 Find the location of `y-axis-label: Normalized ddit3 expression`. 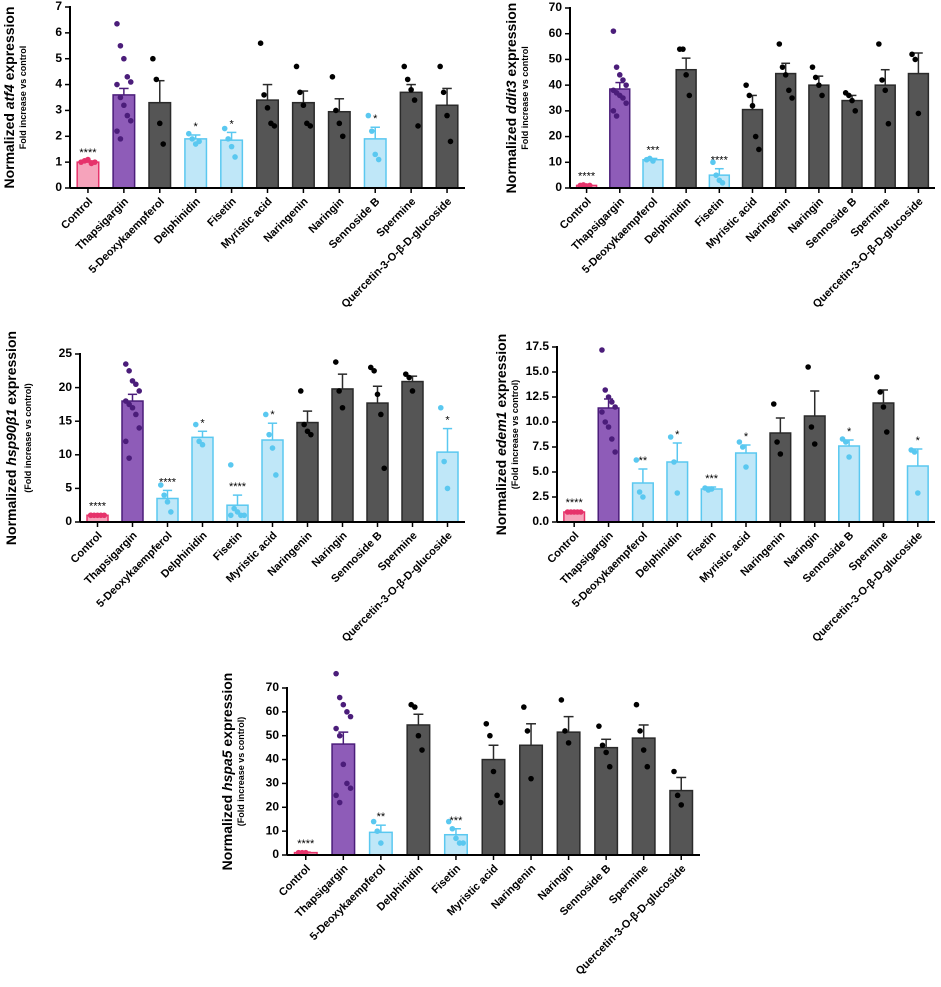

y-axis-label: Normalized ddit3 expression is located at coordinates (511, 98).